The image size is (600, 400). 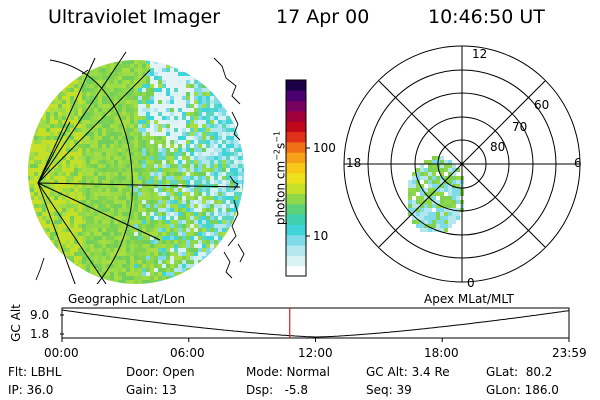 What do you see at coordinates (520, 127) in the screenshot?
I see `mlat-label-70: 70` at bounding box center [520, 127].